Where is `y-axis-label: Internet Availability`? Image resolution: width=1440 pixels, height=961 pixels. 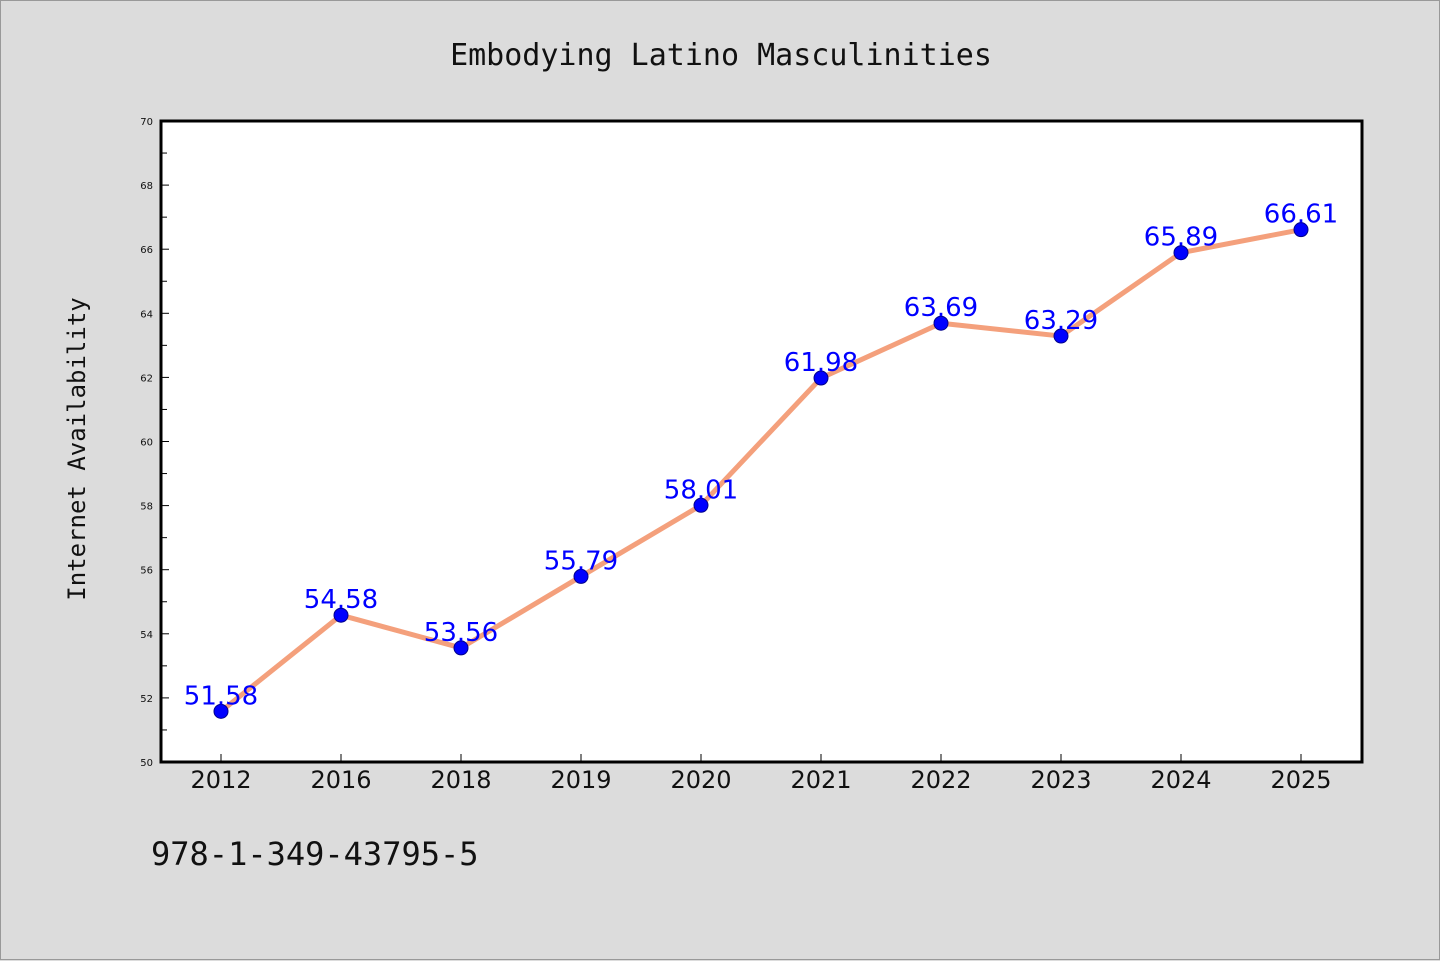
y-axis-label: Internet Availability is located at coordinates (77, 448).